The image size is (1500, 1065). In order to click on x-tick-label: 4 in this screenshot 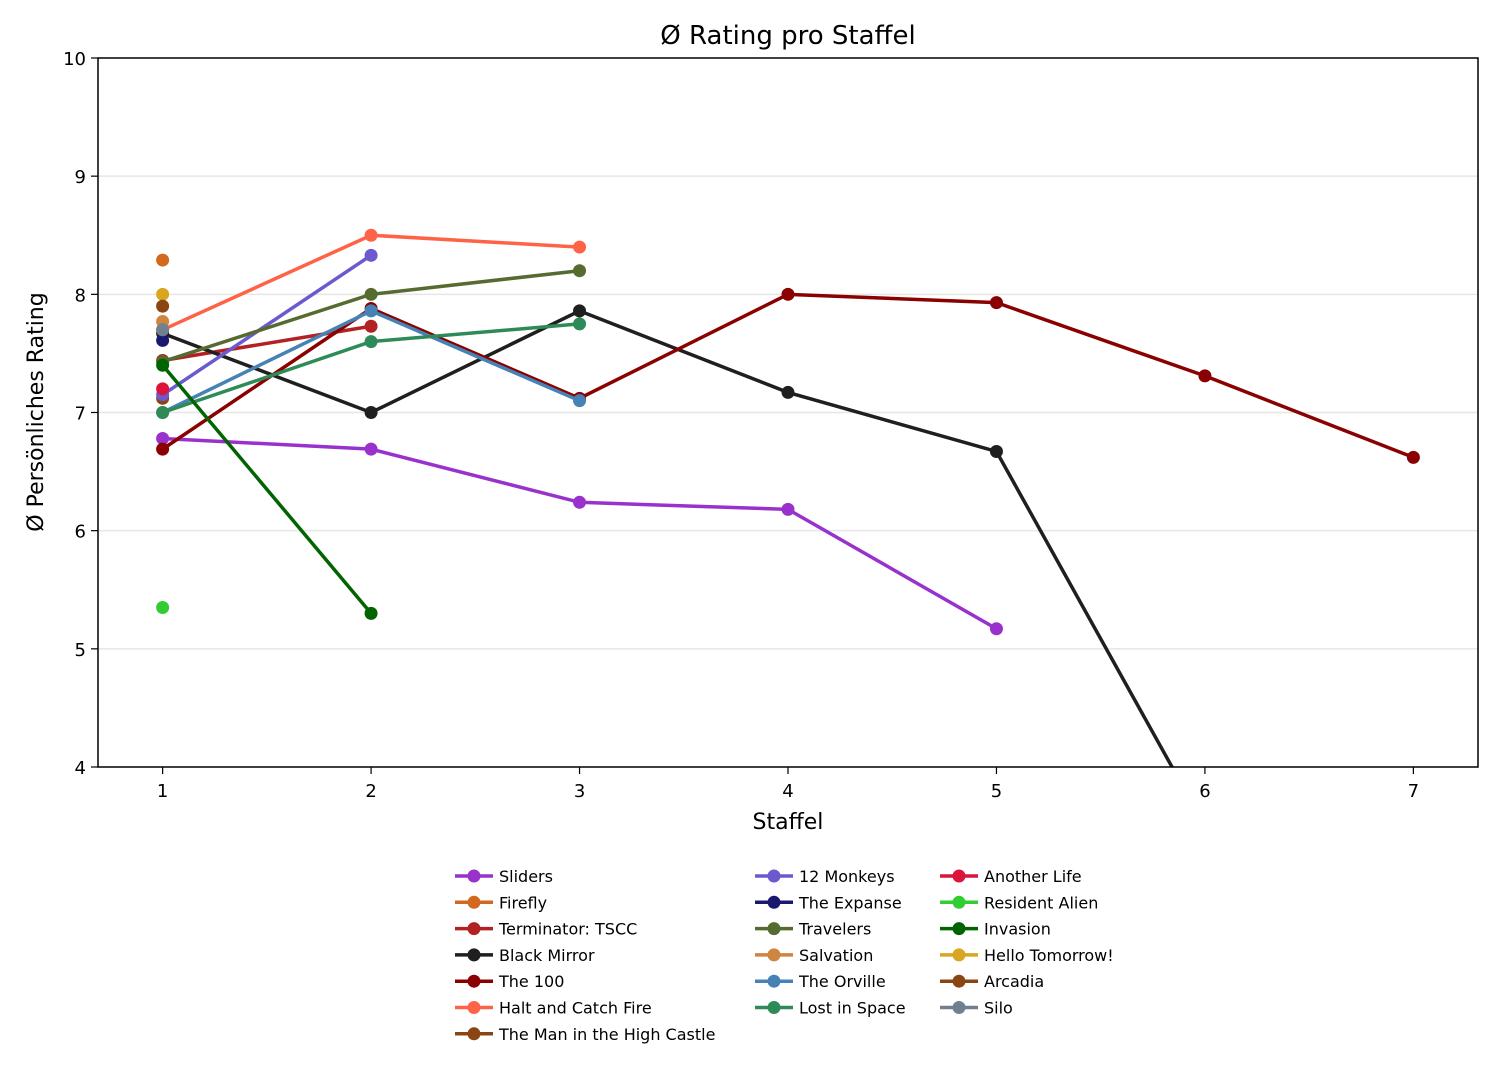, I will do `click(787, 791)`.